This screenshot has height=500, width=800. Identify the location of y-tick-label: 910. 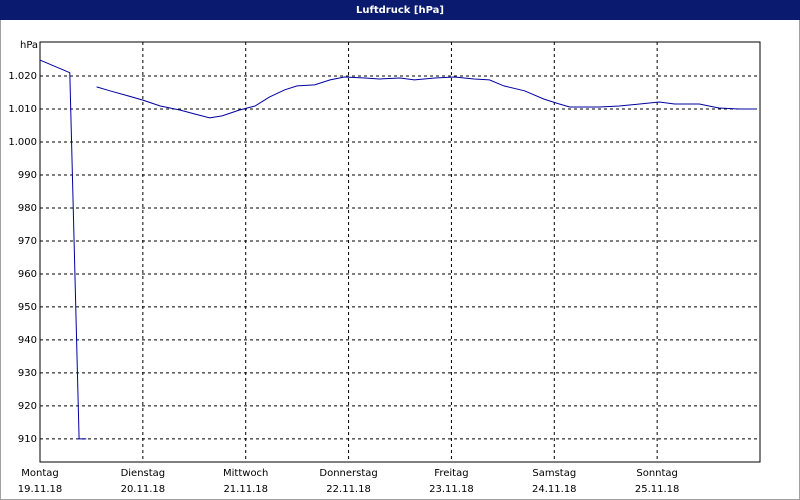
(27, 439).